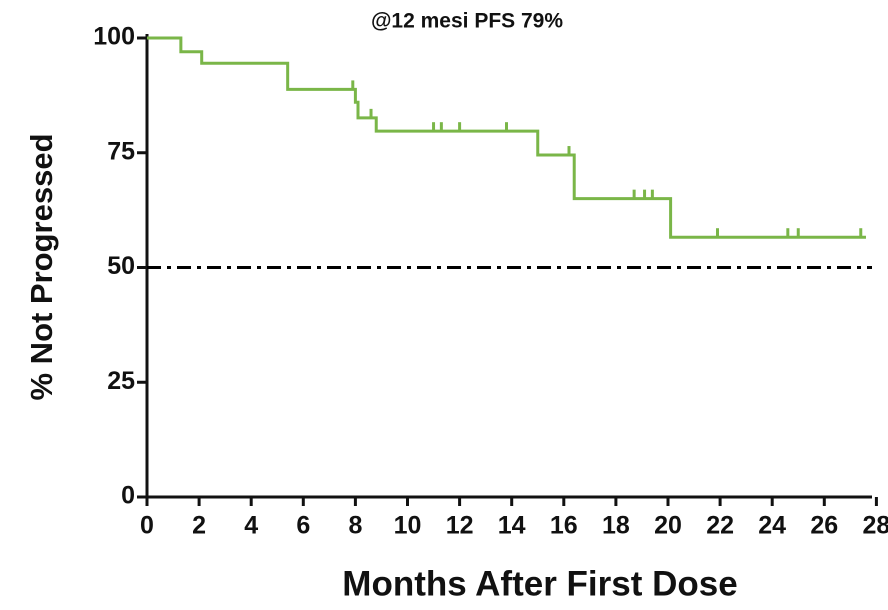  Describe the element at coordinates (668, 526) in the screenshot. I see `x-tick-label: 20` at that location.